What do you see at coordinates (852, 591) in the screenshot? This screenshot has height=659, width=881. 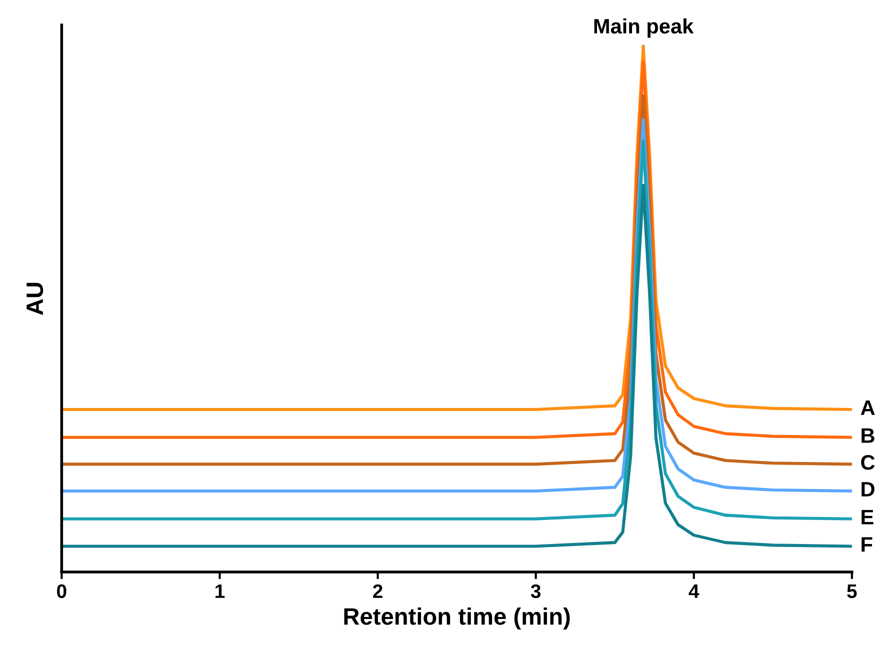 I see `x-tick-label: 5` at bounding box center [852, 591].